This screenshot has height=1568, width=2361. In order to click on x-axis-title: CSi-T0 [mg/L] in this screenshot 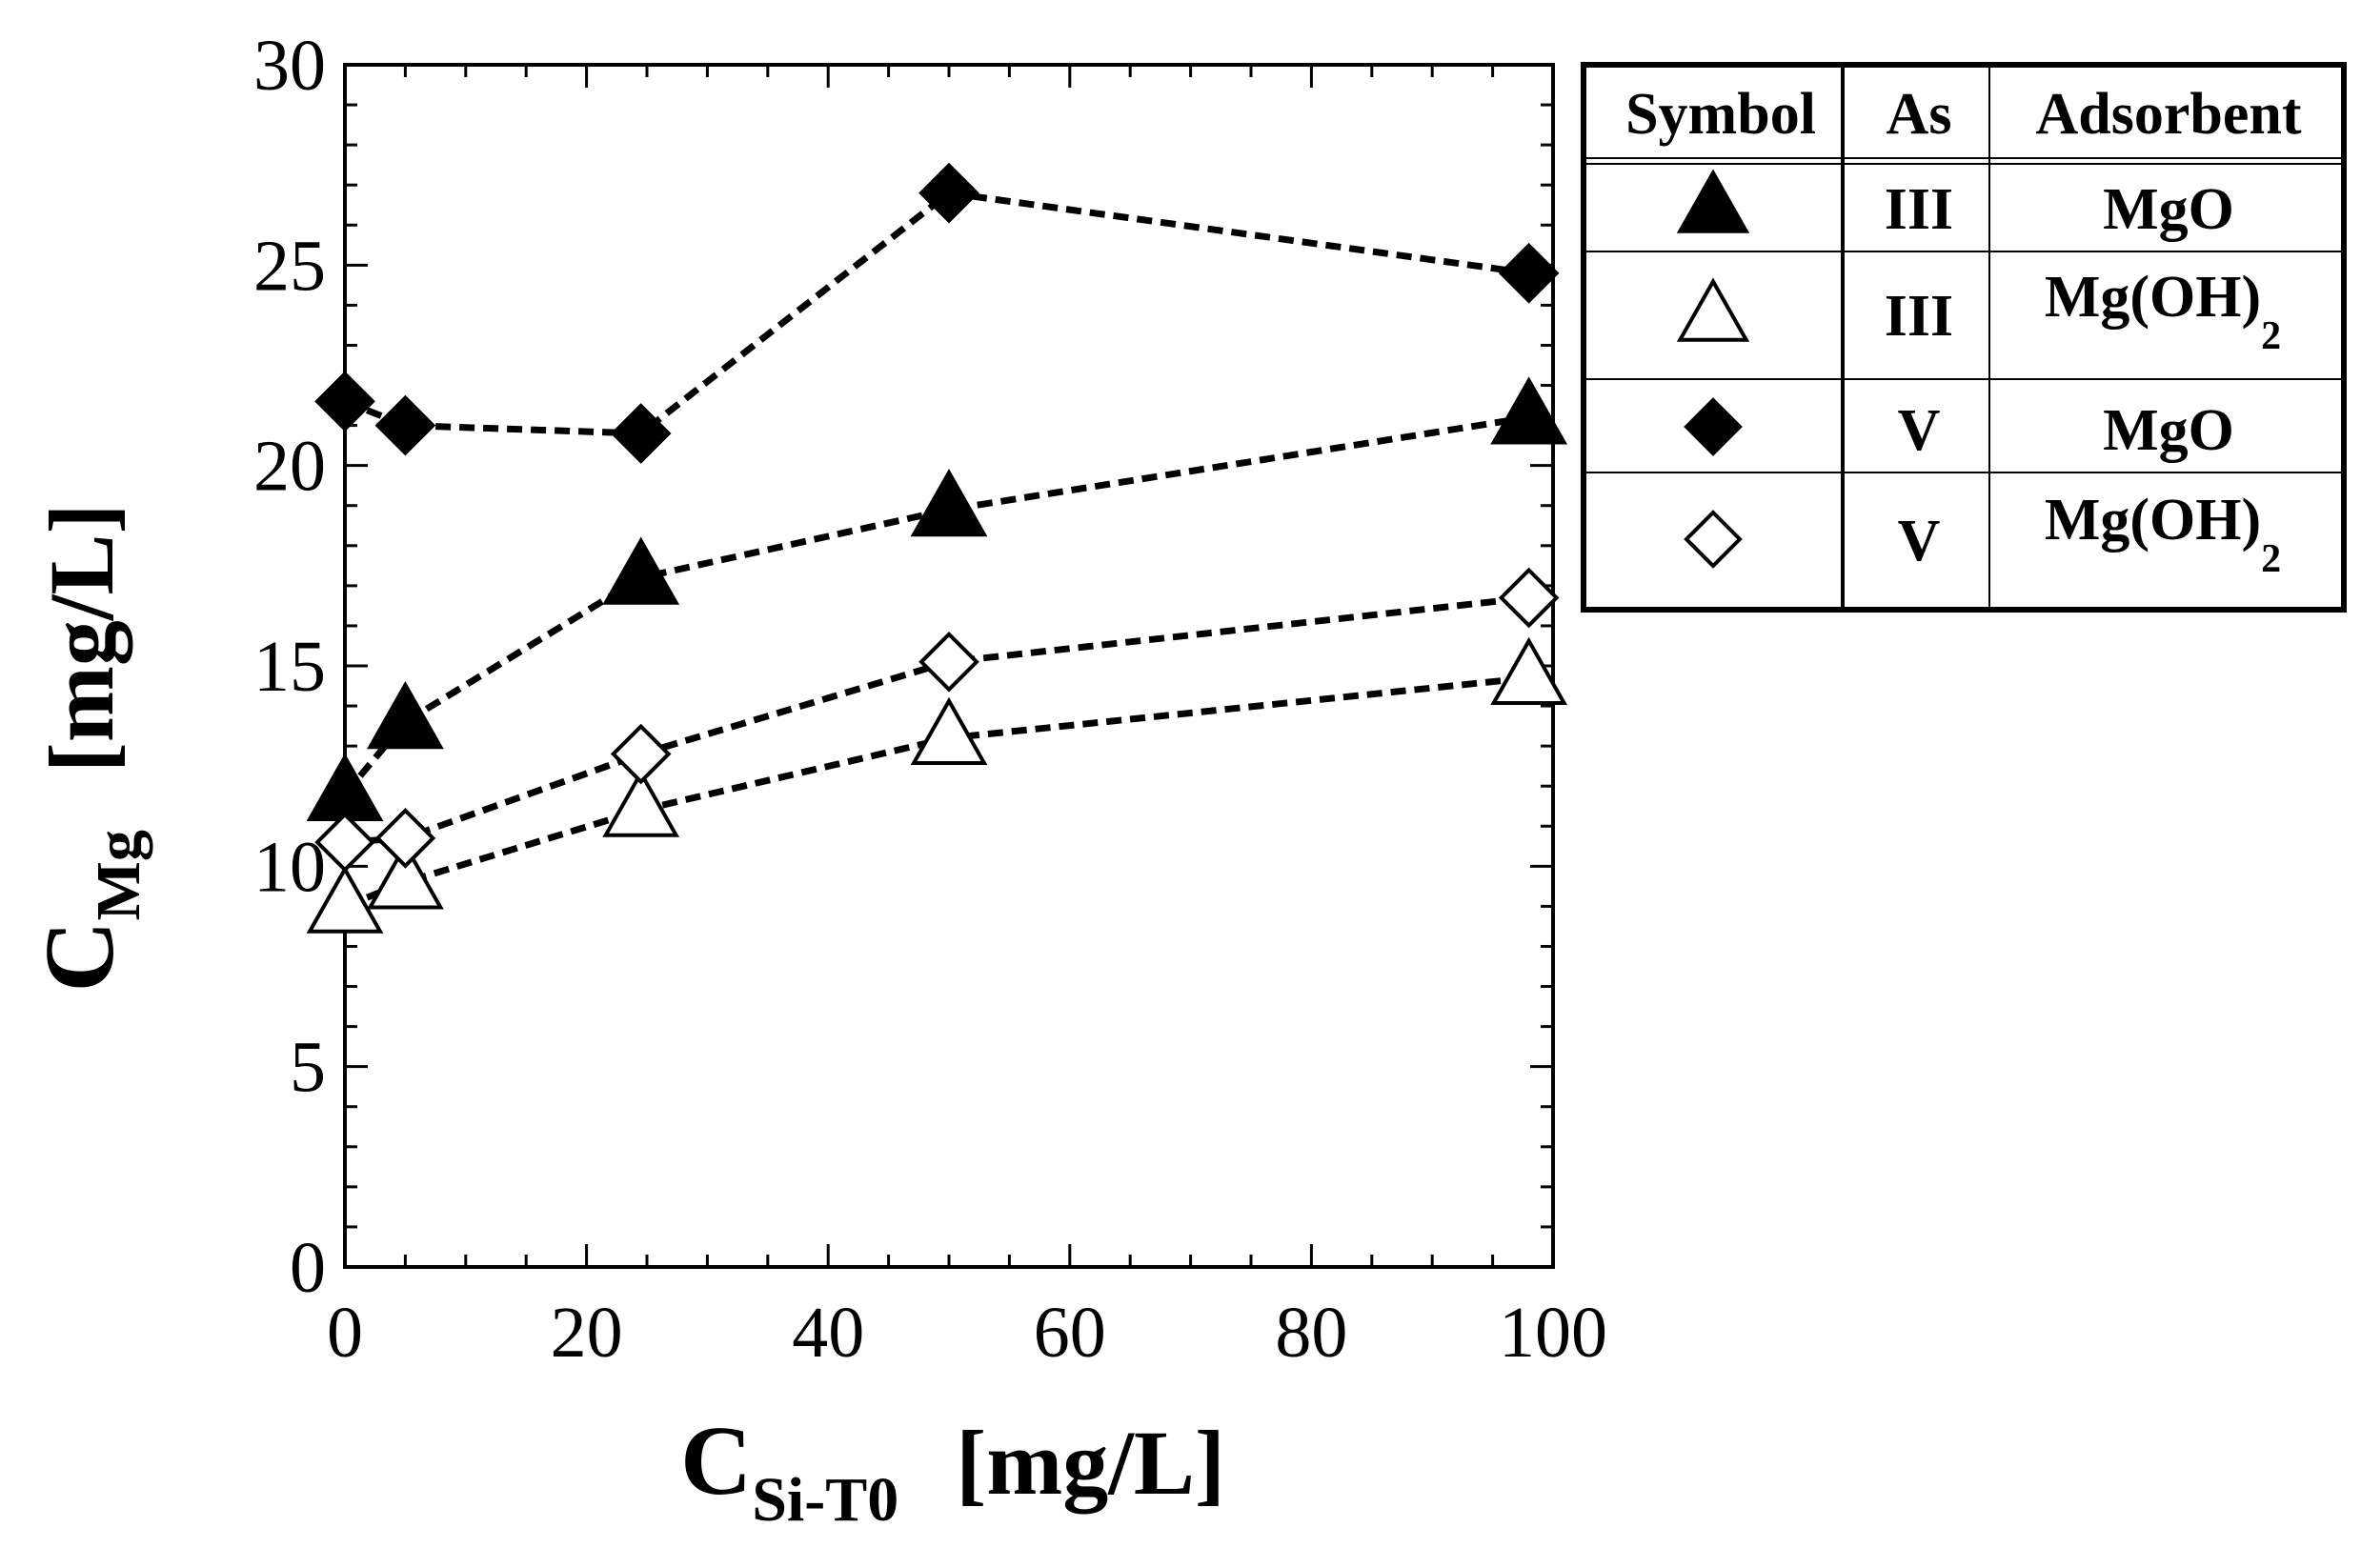, I will do `click(952, 1470)`.